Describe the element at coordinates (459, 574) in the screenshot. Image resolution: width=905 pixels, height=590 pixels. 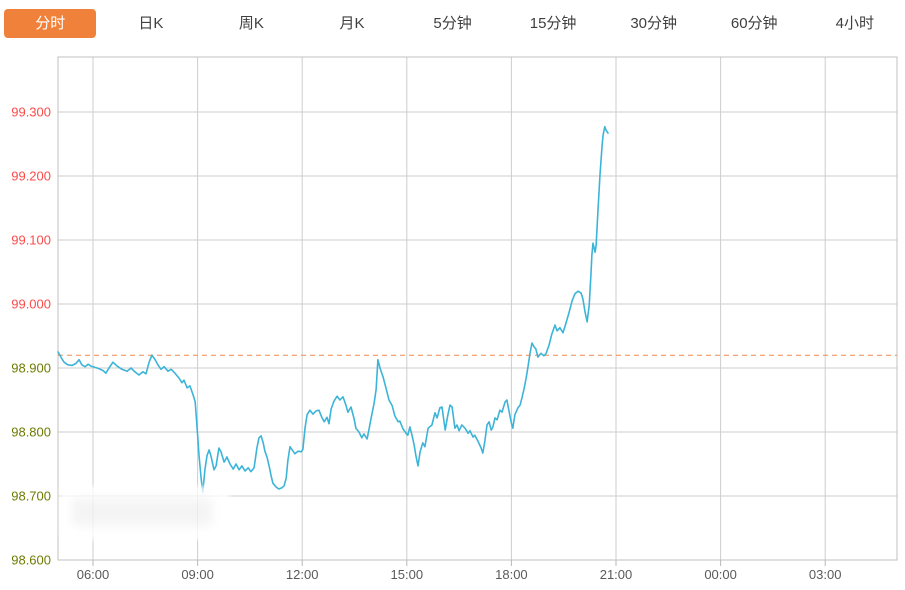
I see `x-axis-labels: 06:00 09:00 12:00 15:00 18:00 21:00 00:00 03:00` at that location.